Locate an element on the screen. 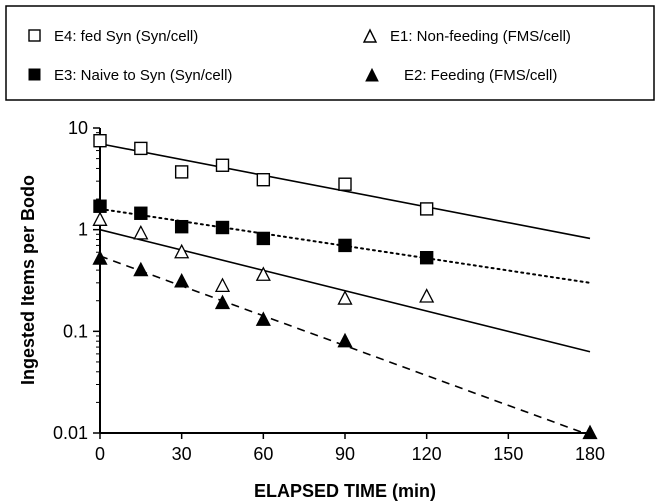 This screenshot has height=504, width=668. y-tick-label: 10 is located at coordinates (78, 128).